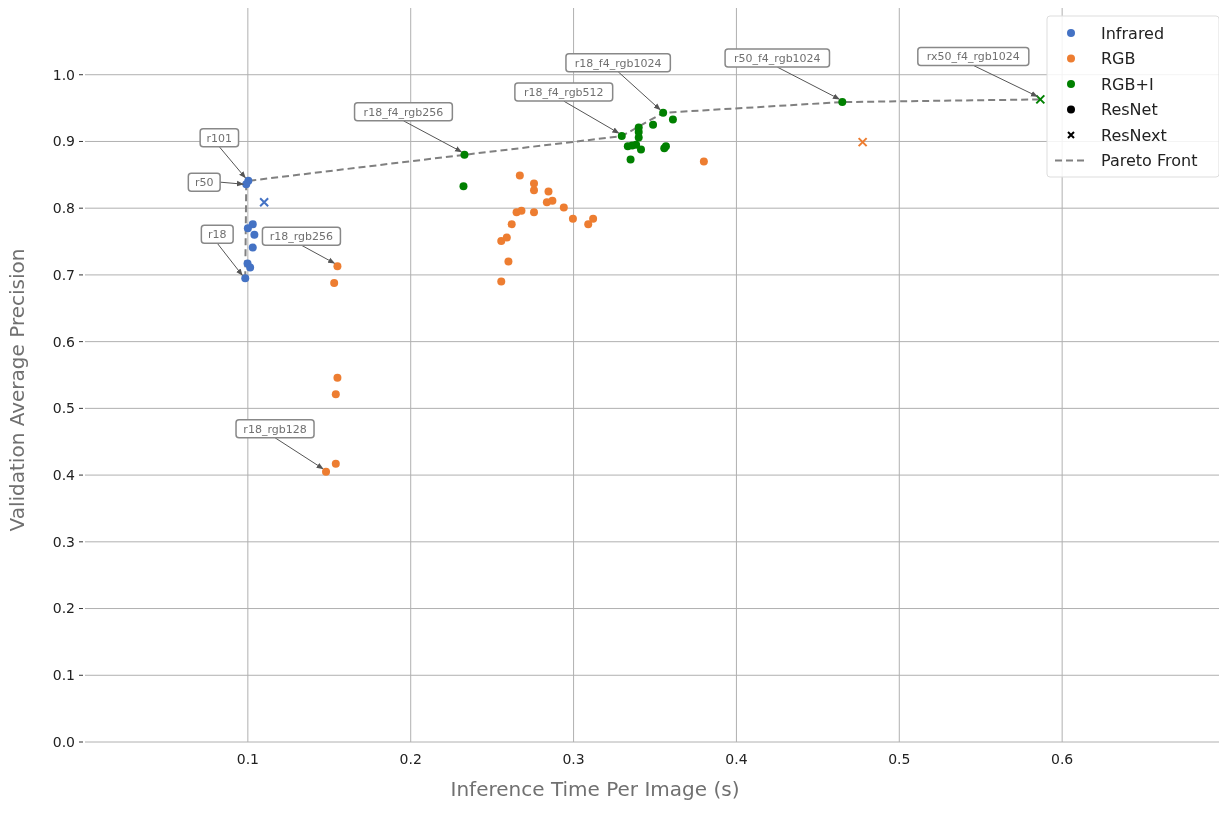 This screenshot has width=1227, height=813. What do you see at coordinates (973, 57) in the screenshot?
I see `annotation: rx50_f4_rgb1024` at bounding box center [973, 57].